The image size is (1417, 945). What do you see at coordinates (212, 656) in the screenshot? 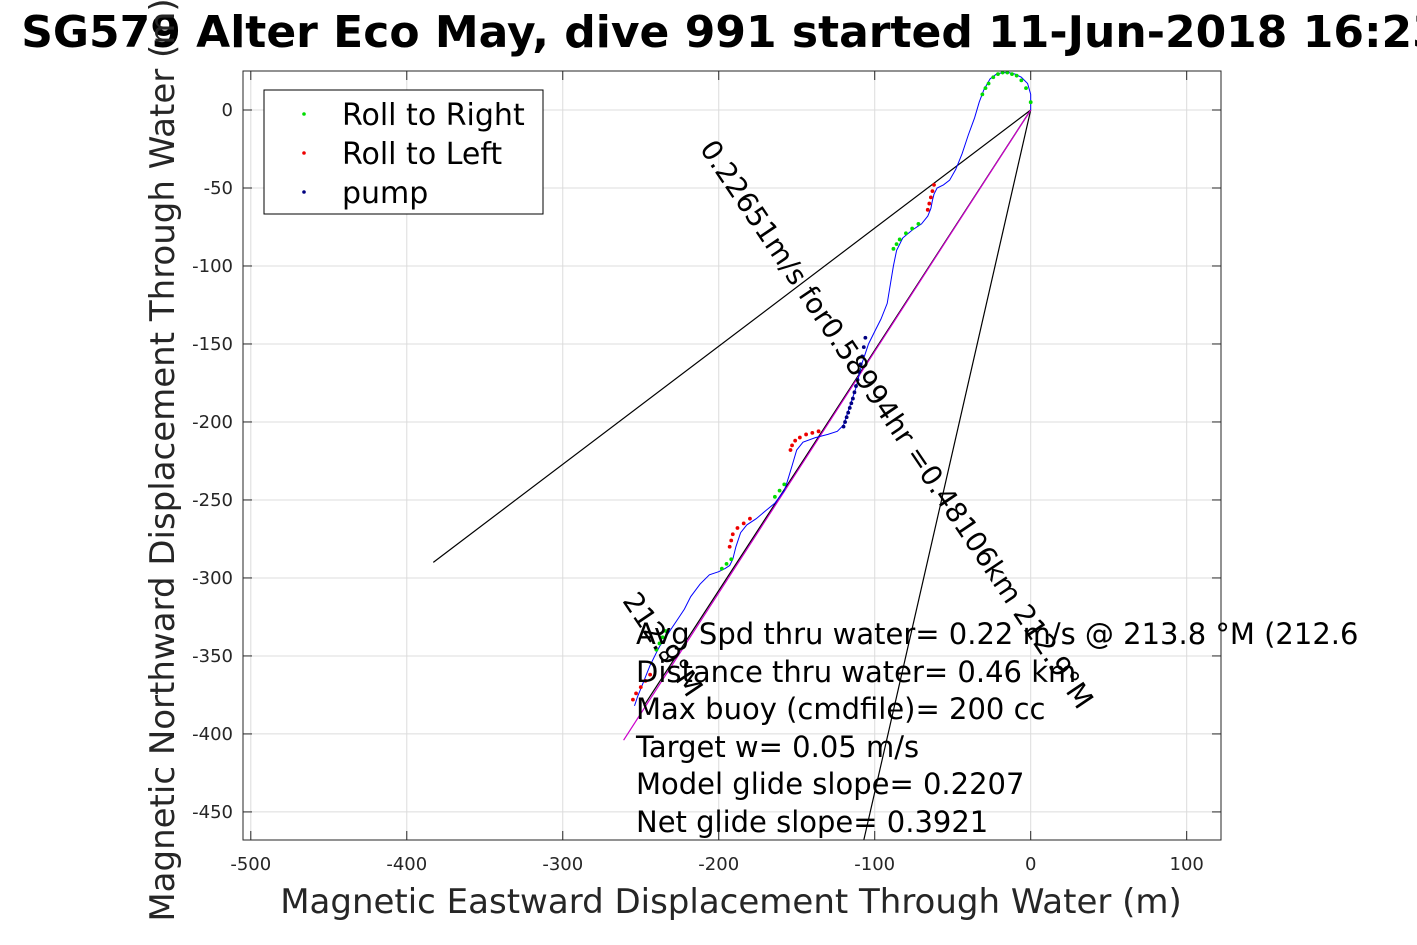
I see `y-tick-label: -350` at bounding box center [212, 656].